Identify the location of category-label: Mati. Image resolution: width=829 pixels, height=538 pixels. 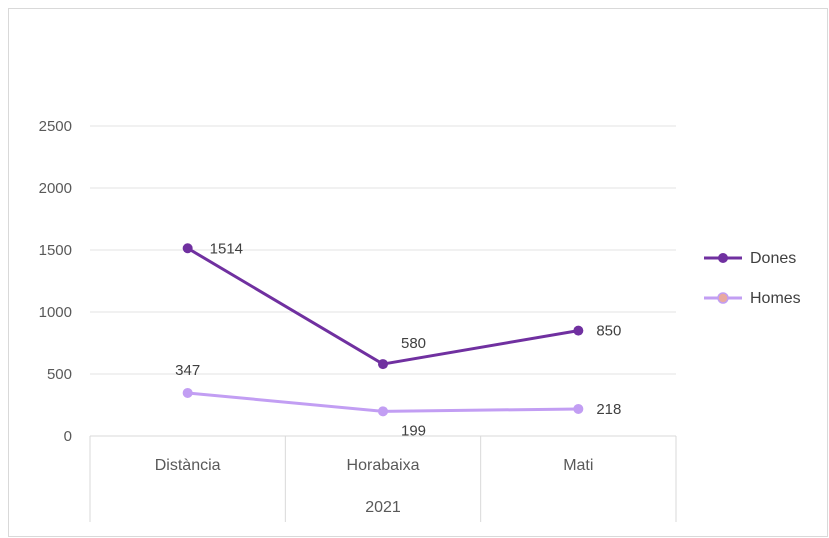
(578, 465).